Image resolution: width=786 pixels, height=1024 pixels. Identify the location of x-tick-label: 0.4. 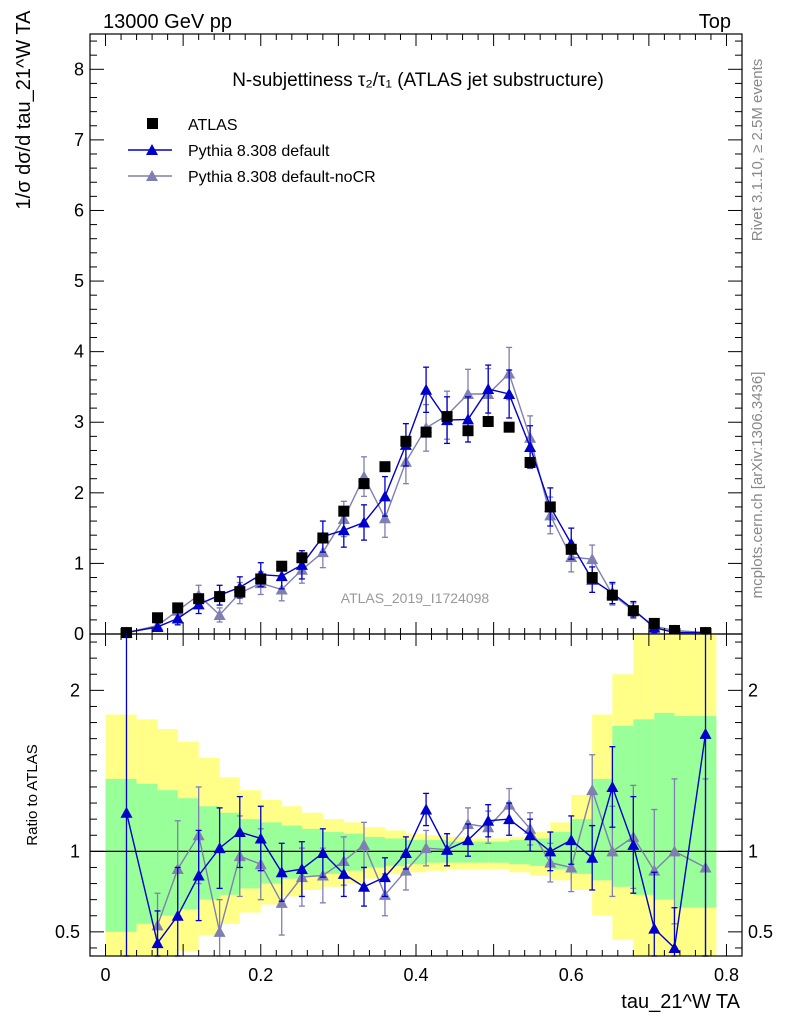
(415, 975).